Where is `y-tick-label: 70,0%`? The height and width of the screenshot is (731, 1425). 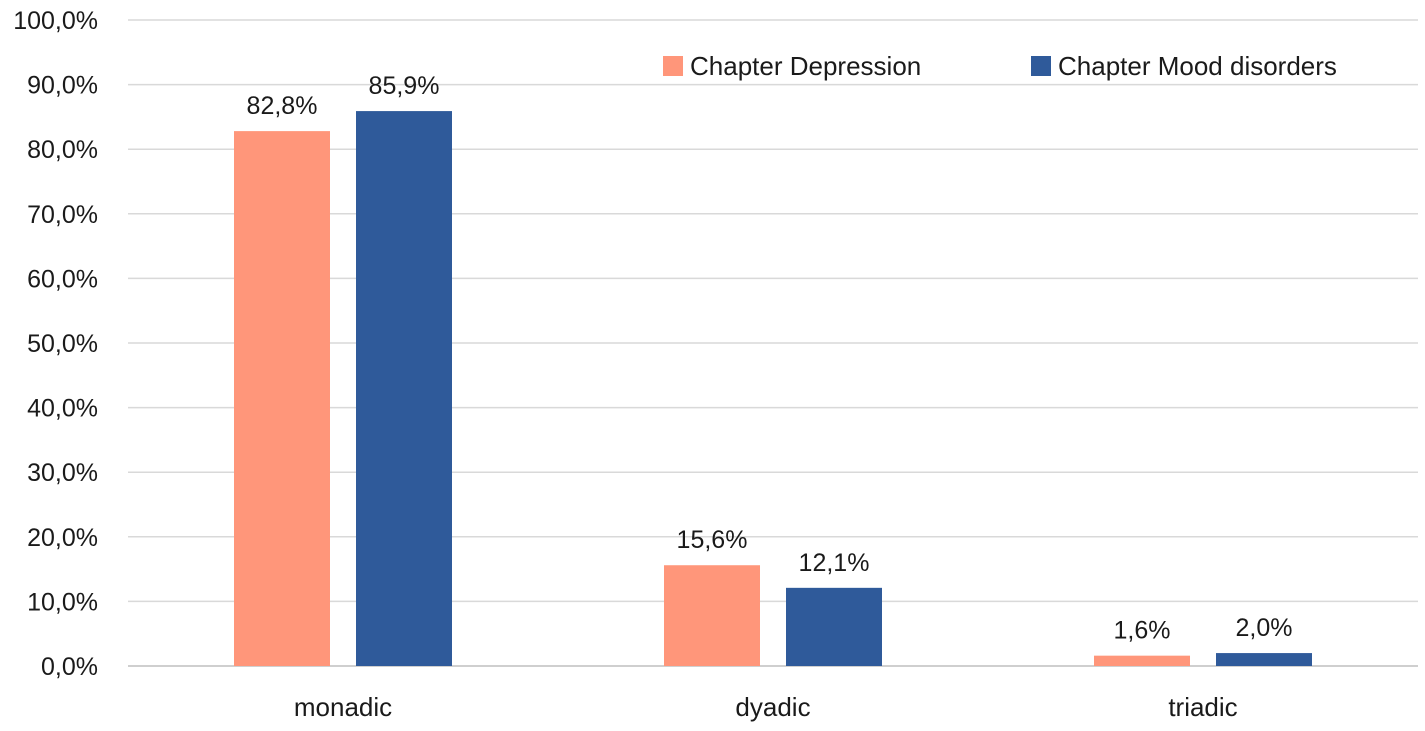
y-tick-label: 70,0% is located at coordinates (62, 215).